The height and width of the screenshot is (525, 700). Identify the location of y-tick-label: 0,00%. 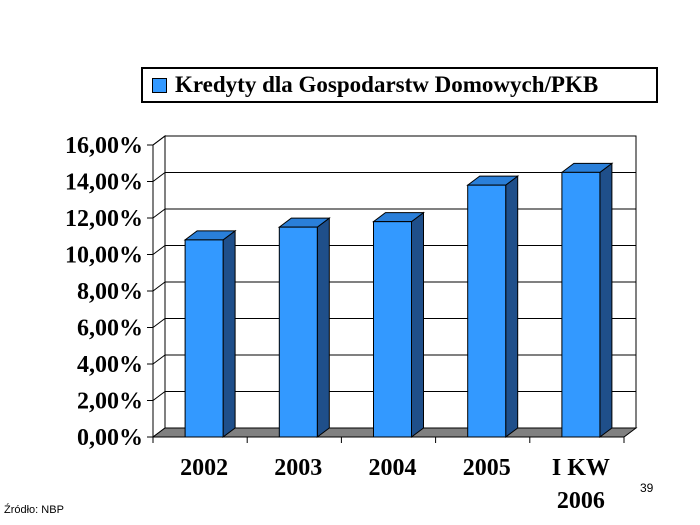
(110, 438).